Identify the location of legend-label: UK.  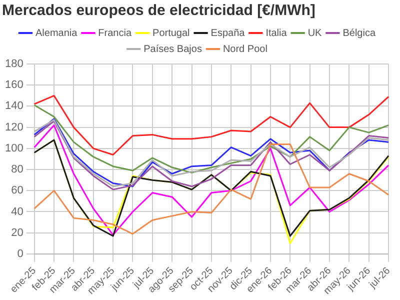
(315, 33).